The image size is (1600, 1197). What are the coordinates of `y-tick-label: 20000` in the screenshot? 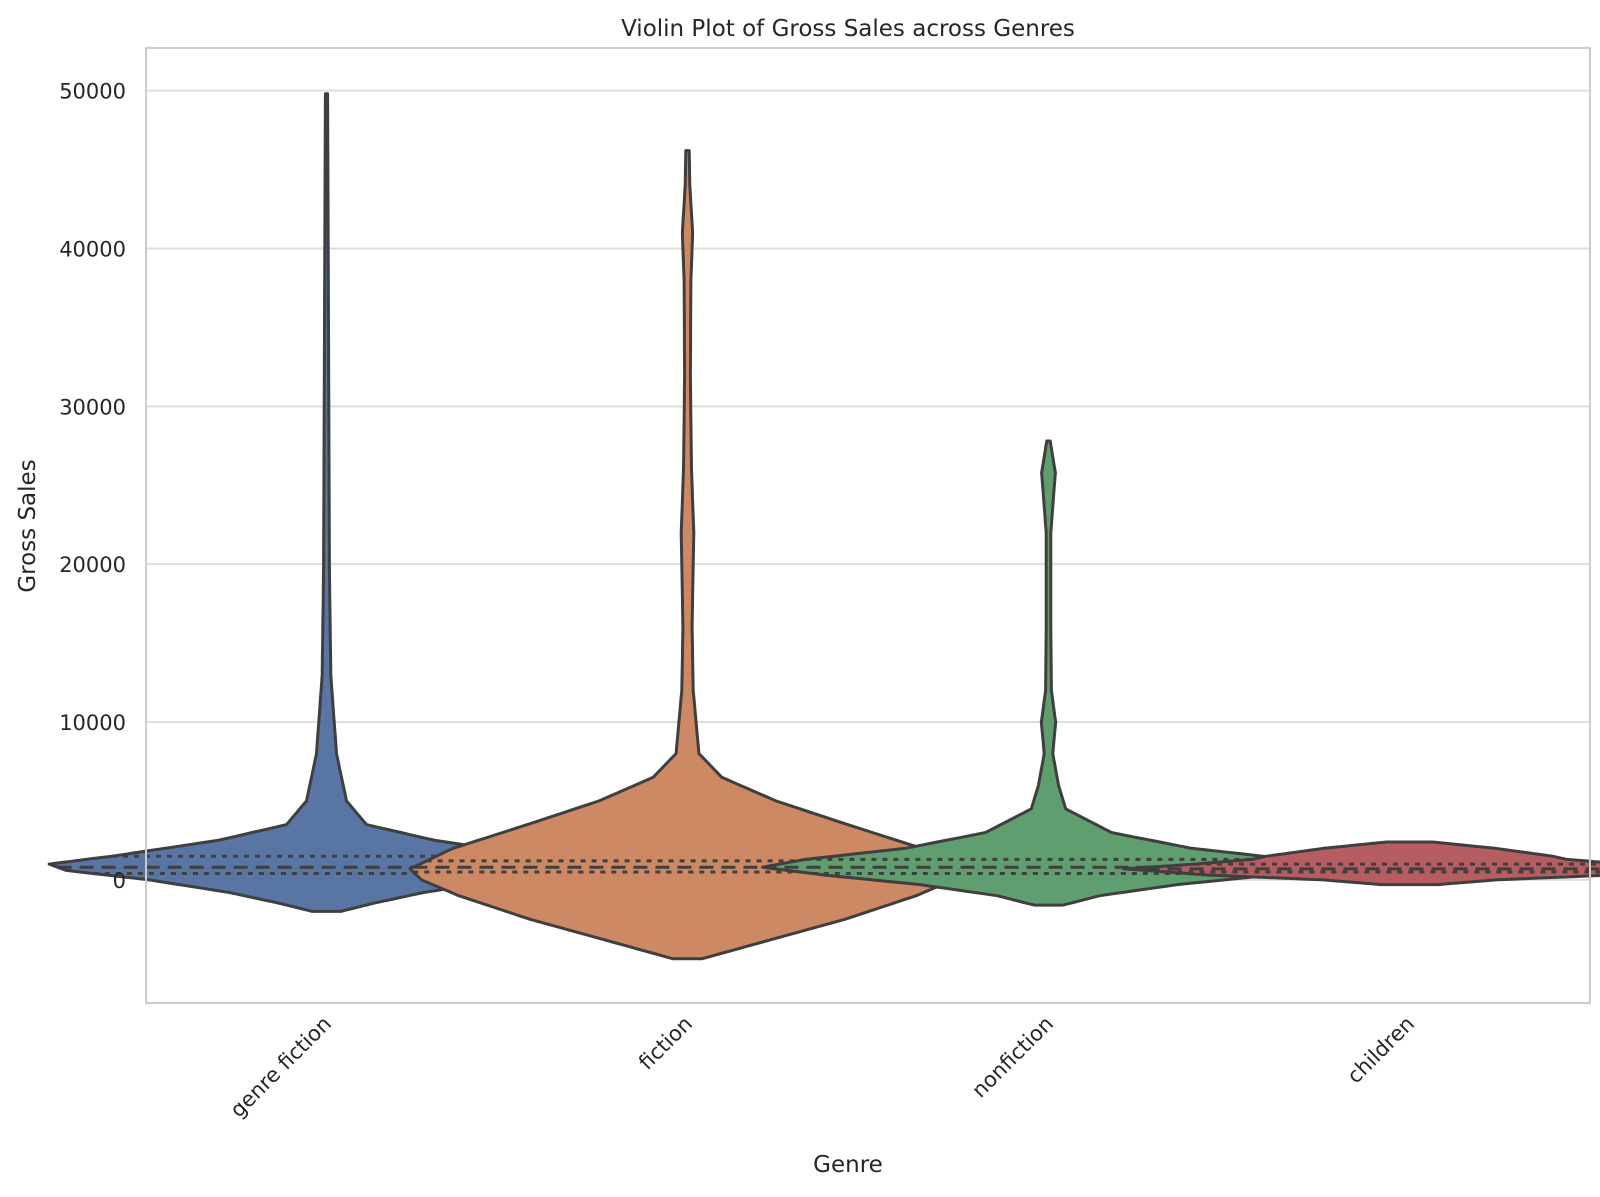 It's located at (92, 565).